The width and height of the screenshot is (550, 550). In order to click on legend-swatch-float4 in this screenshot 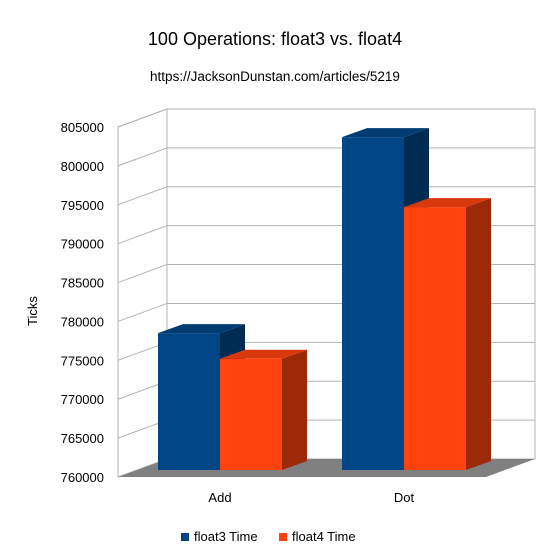, I will do `click(283, 537)`.